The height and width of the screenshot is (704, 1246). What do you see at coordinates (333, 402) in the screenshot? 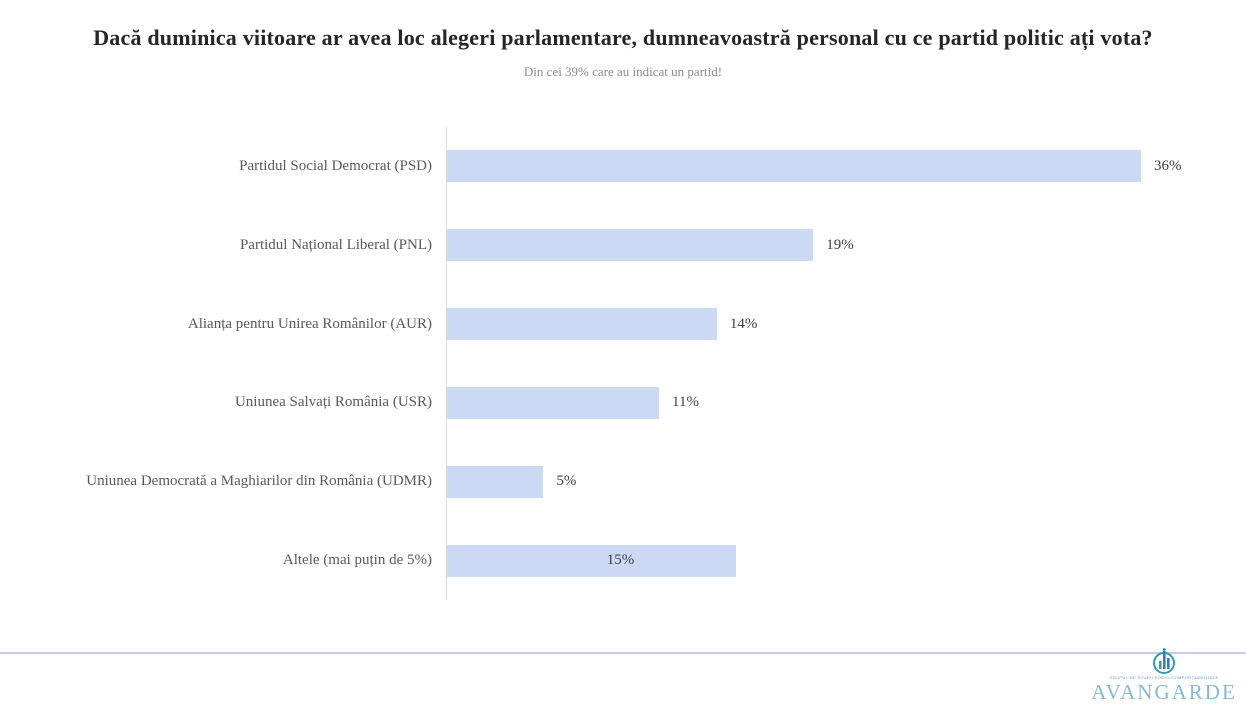
I see `category-label: Uniunea Salvați România (USR)` at bounding box center [333, 402].